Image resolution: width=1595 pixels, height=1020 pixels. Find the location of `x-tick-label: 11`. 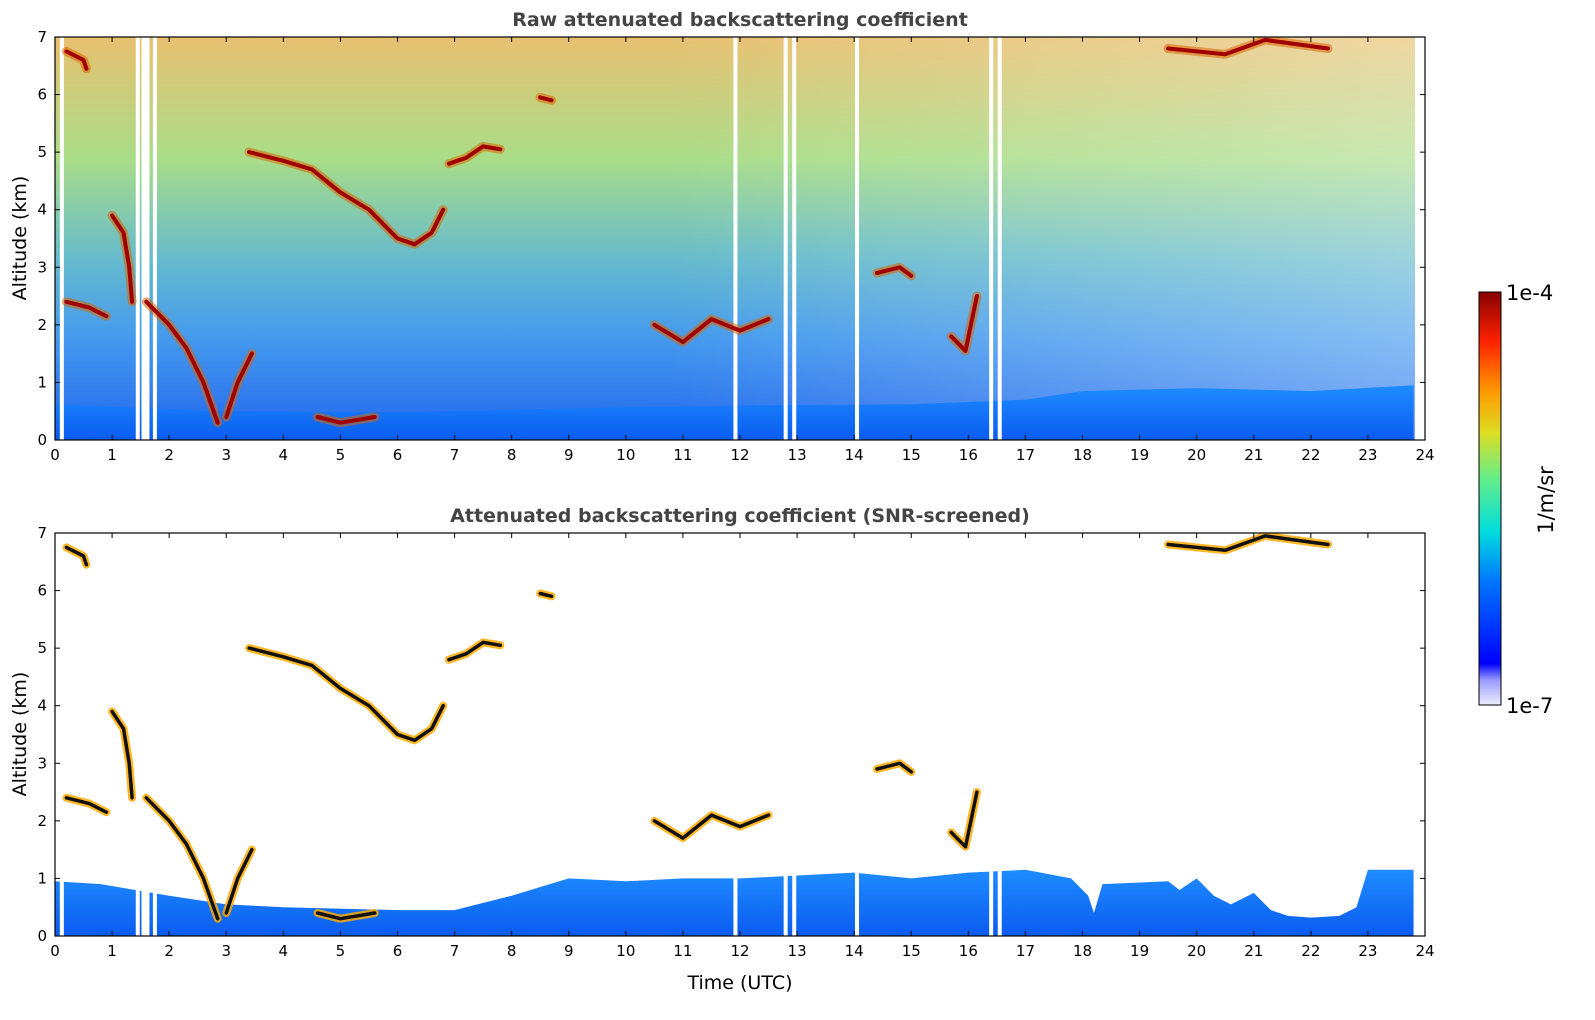

x-tick-label: 11 is located at coordinates (682, 455).